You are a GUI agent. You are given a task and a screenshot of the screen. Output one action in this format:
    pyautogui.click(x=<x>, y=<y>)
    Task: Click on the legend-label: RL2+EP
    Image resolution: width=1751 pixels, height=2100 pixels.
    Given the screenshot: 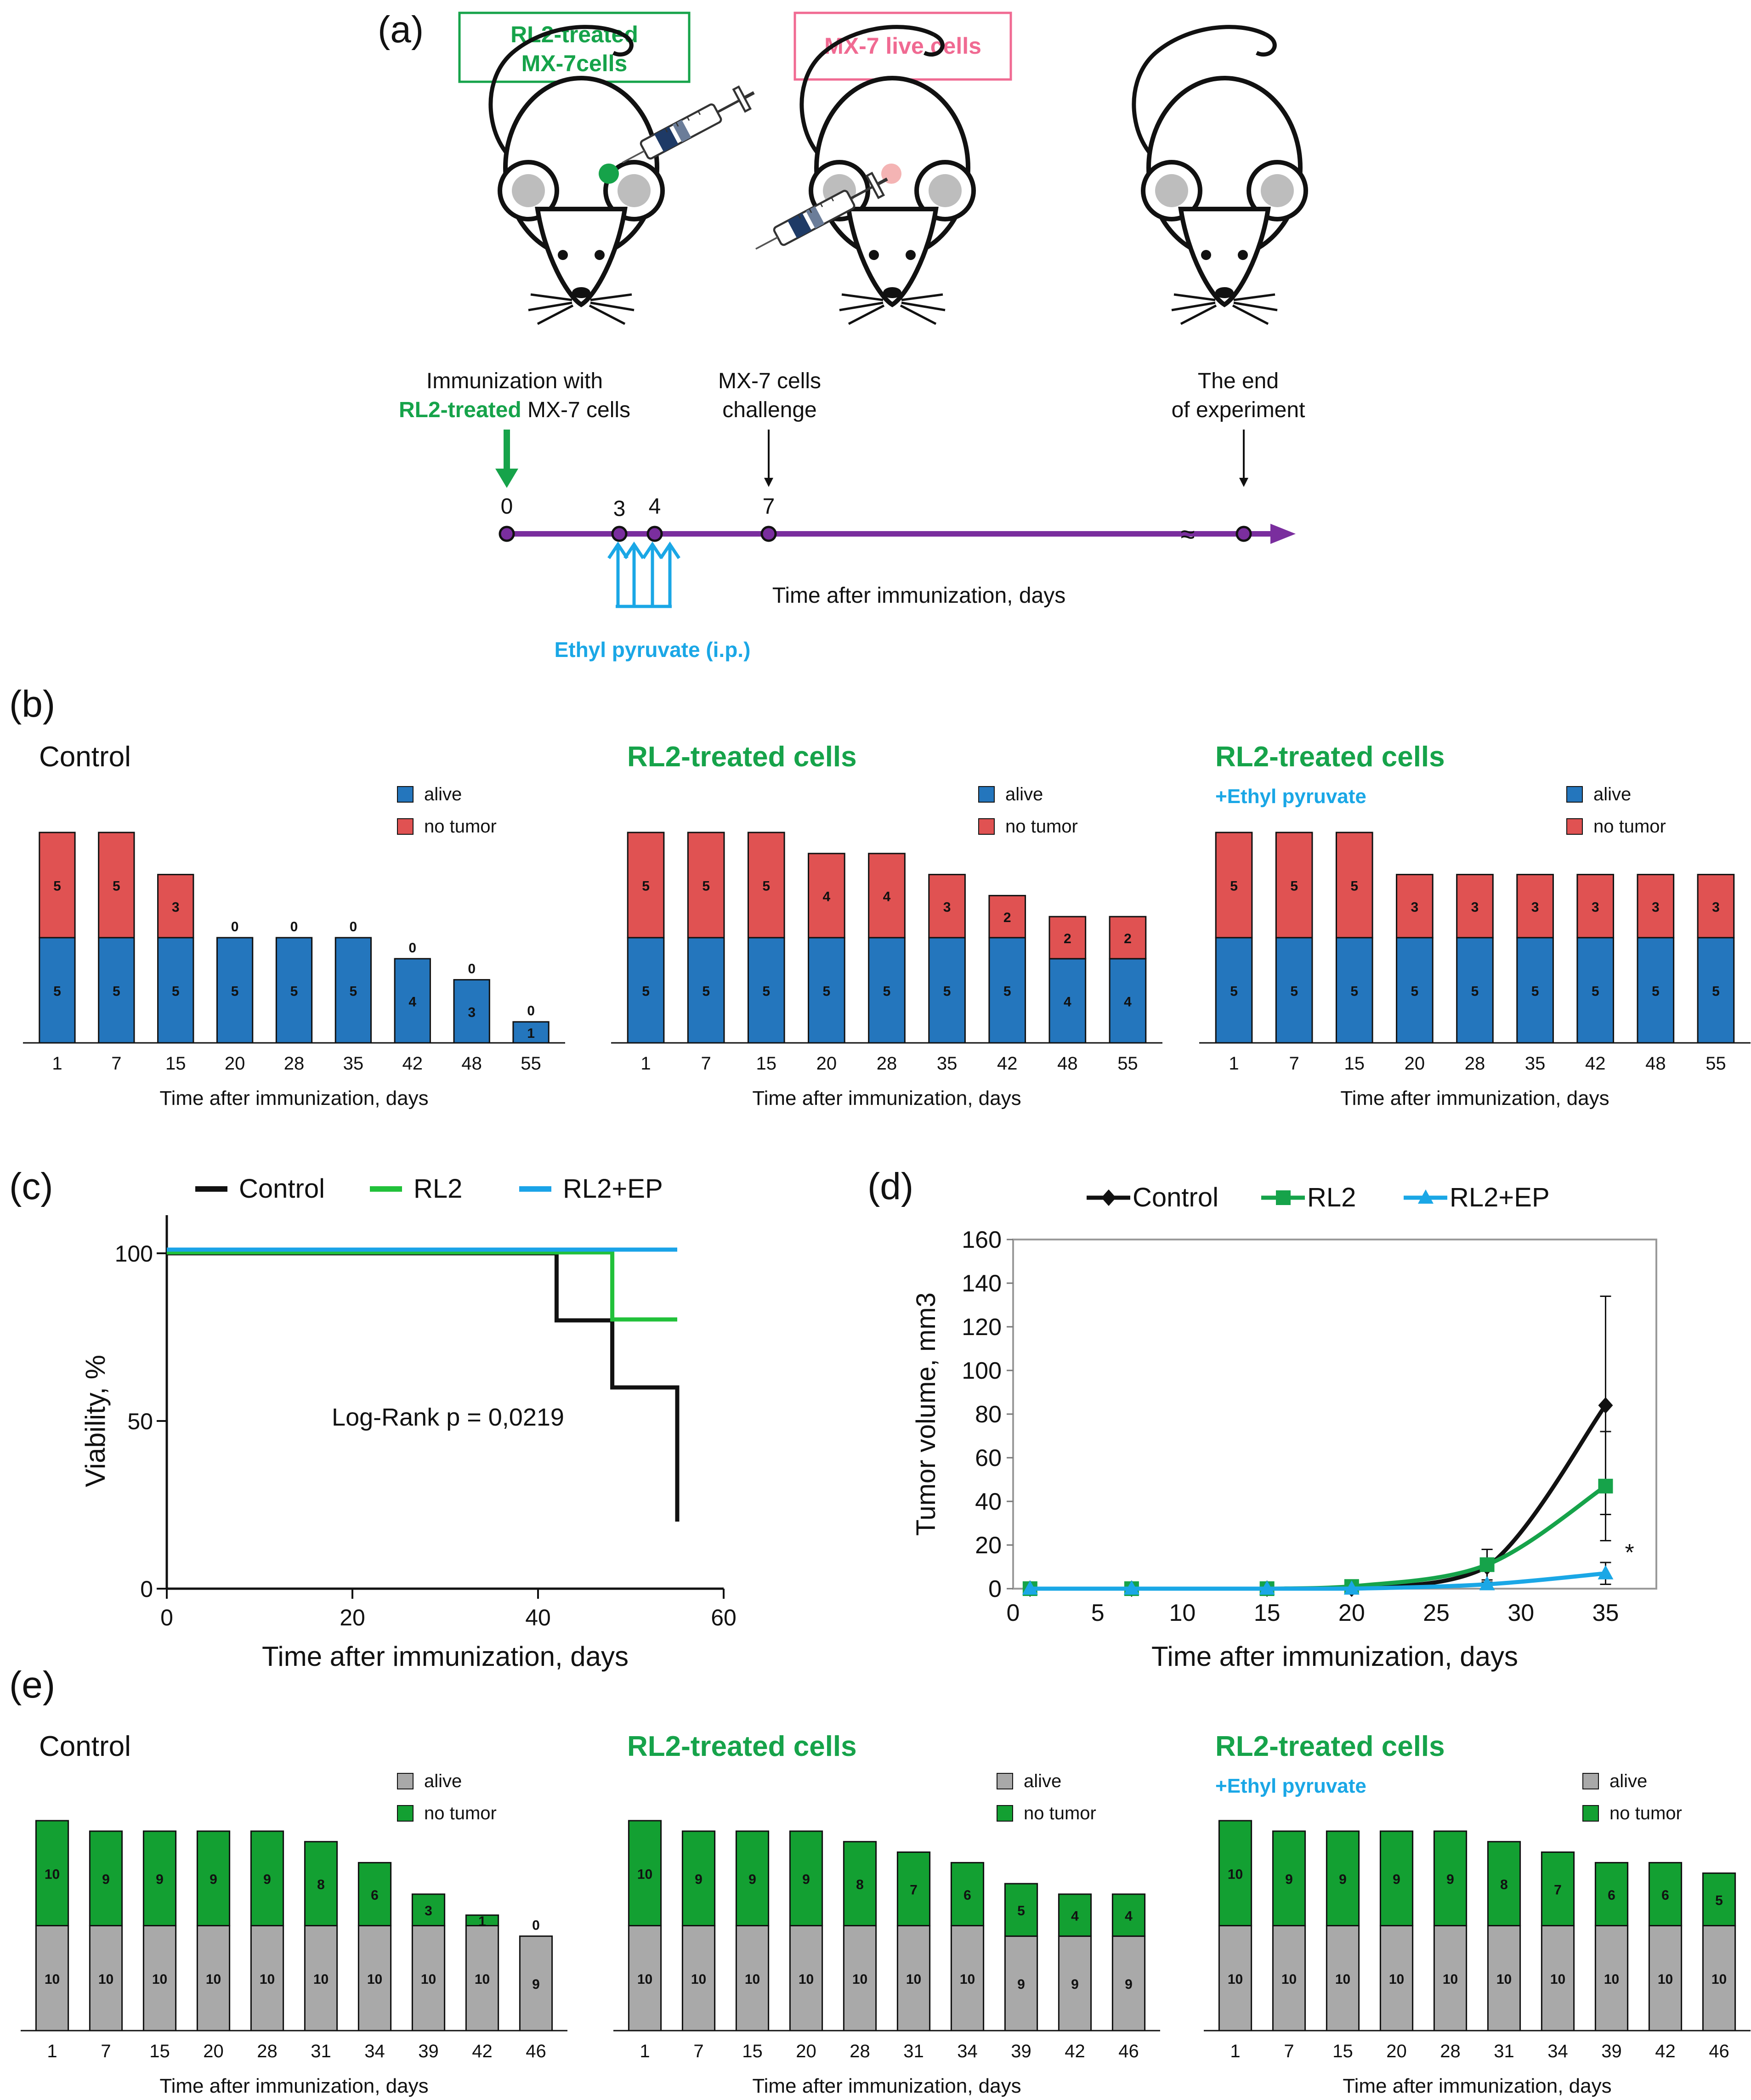 What is the action you would take?
    pyautogui.click(x=613, y=1189)
    